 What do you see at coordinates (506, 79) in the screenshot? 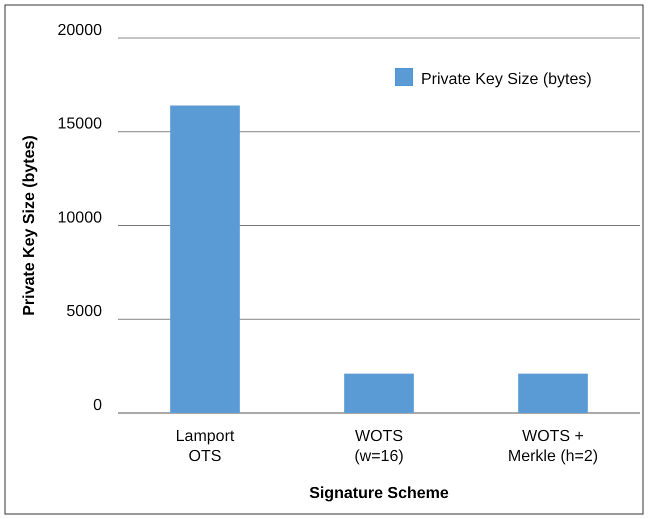
I see `legend-label: Private Key Size (bytes)` at bounding box center [506, 79].